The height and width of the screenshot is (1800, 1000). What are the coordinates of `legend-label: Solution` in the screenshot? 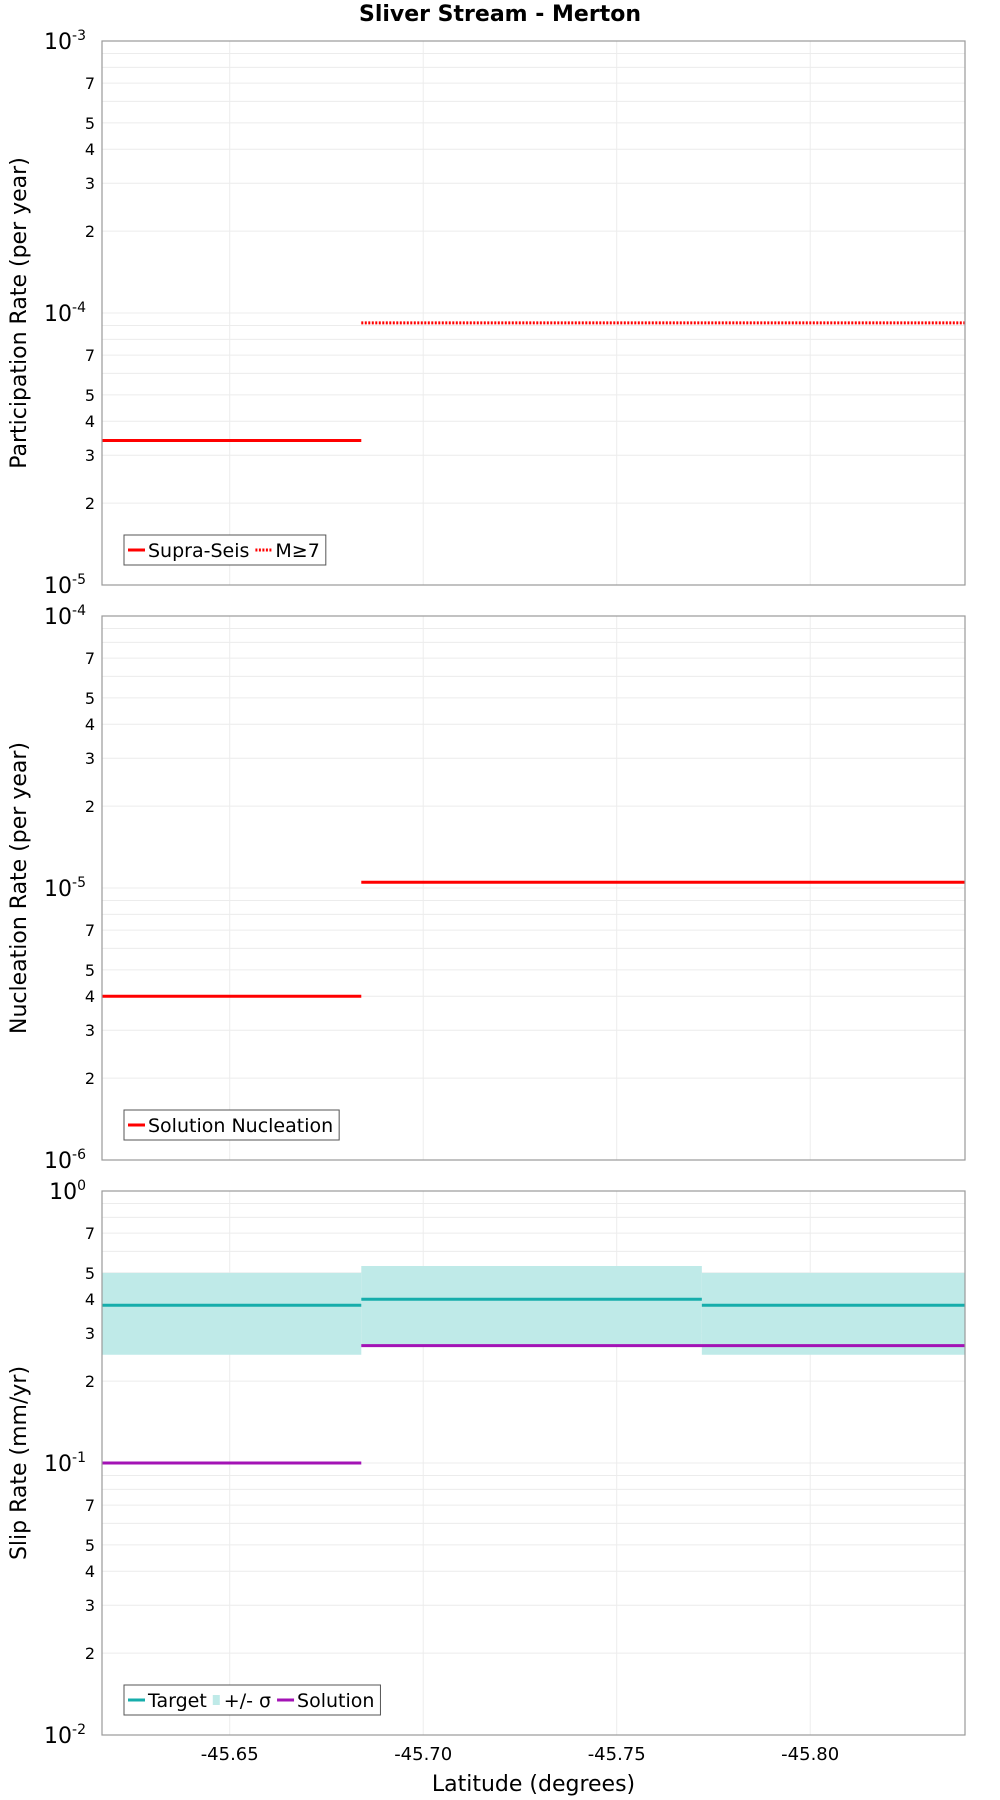 It's located at (335, 1701).